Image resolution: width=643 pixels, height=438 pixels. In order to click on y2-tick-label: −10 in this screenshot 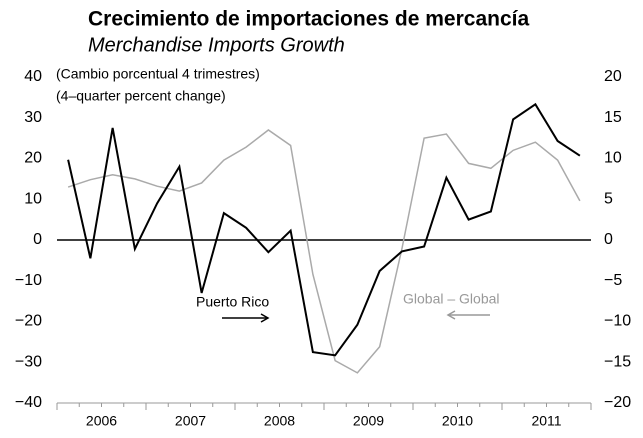, I will do `click(617, 321)`.